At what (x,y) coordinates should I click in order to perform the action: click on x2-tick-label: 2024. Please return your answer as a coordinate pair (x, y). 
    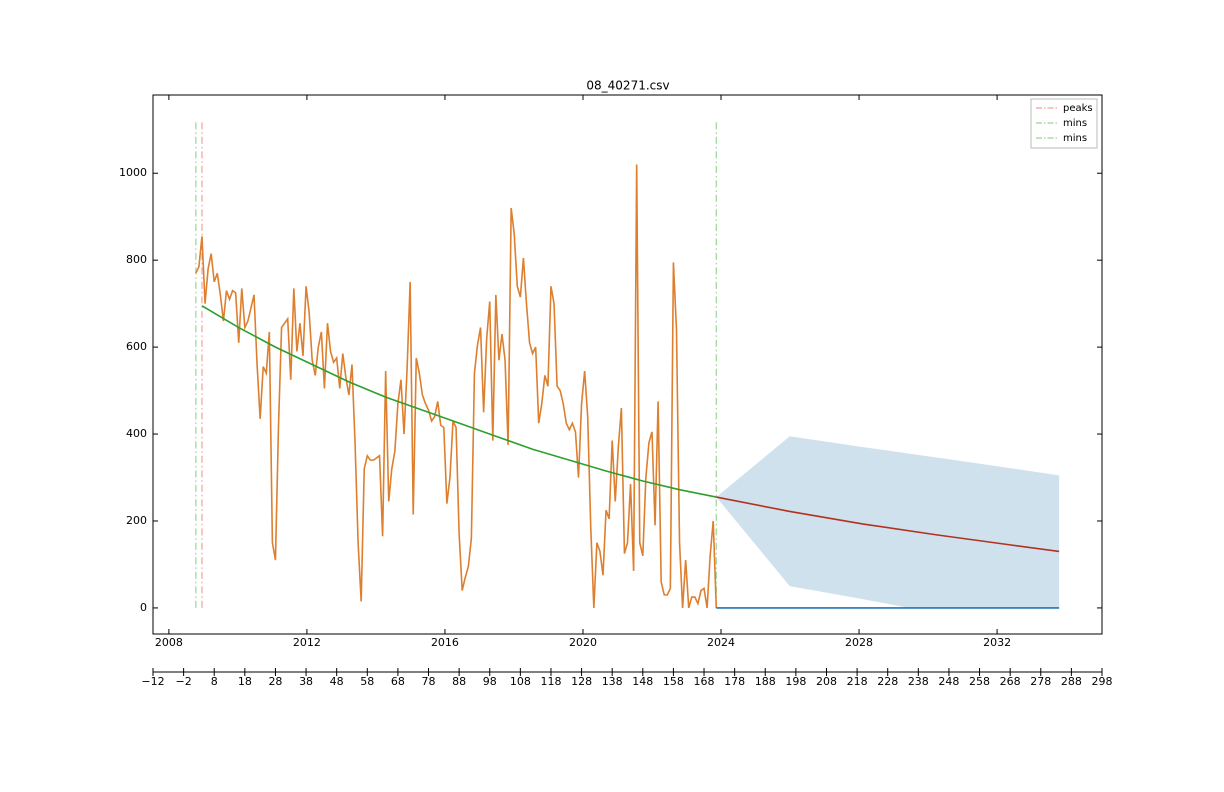
    Looking at the image, I should click on (721, 642).